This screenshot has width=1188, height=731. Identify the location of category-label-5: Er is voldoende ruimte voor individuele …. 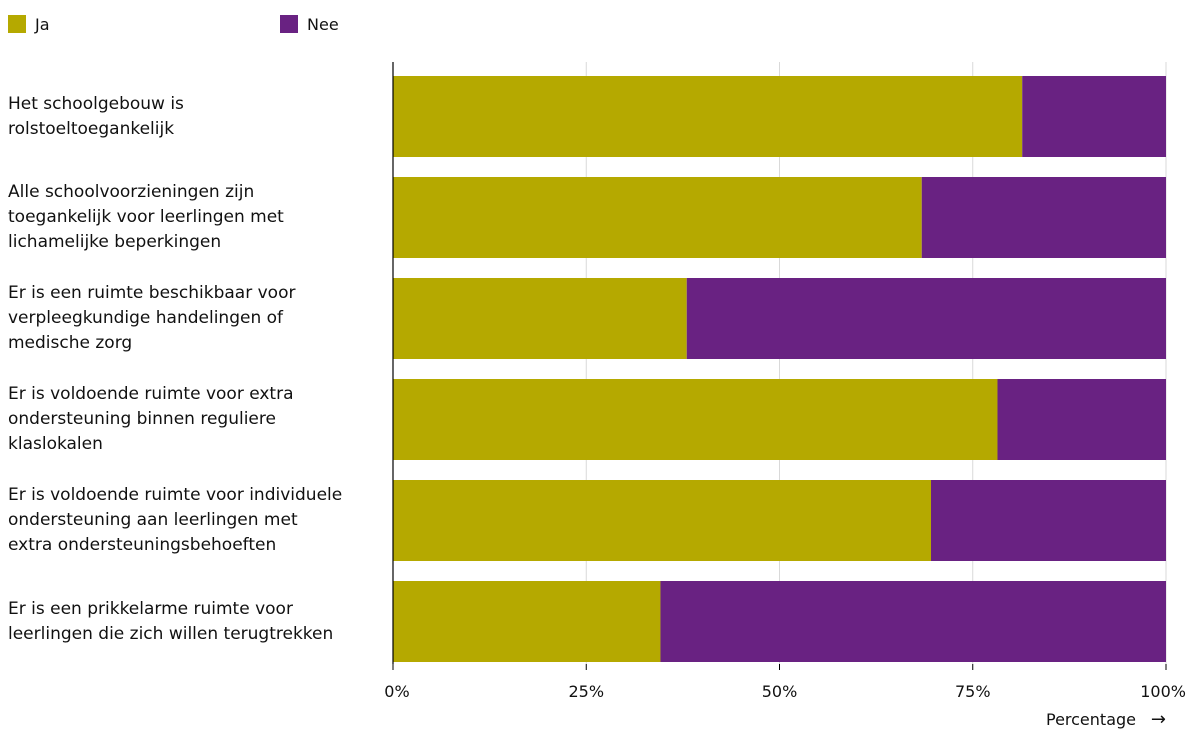
(175, 520).